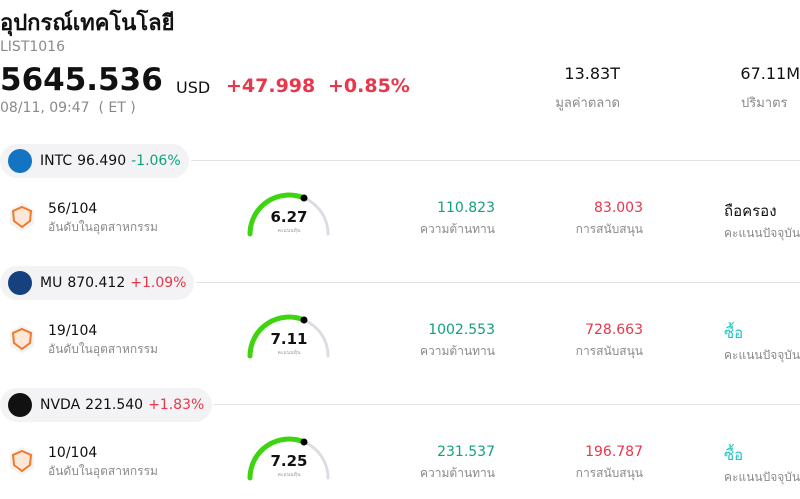 The height and width of the screenshot is (499, 800). I want to click on stock-price: 221.540, so click(114, 405).